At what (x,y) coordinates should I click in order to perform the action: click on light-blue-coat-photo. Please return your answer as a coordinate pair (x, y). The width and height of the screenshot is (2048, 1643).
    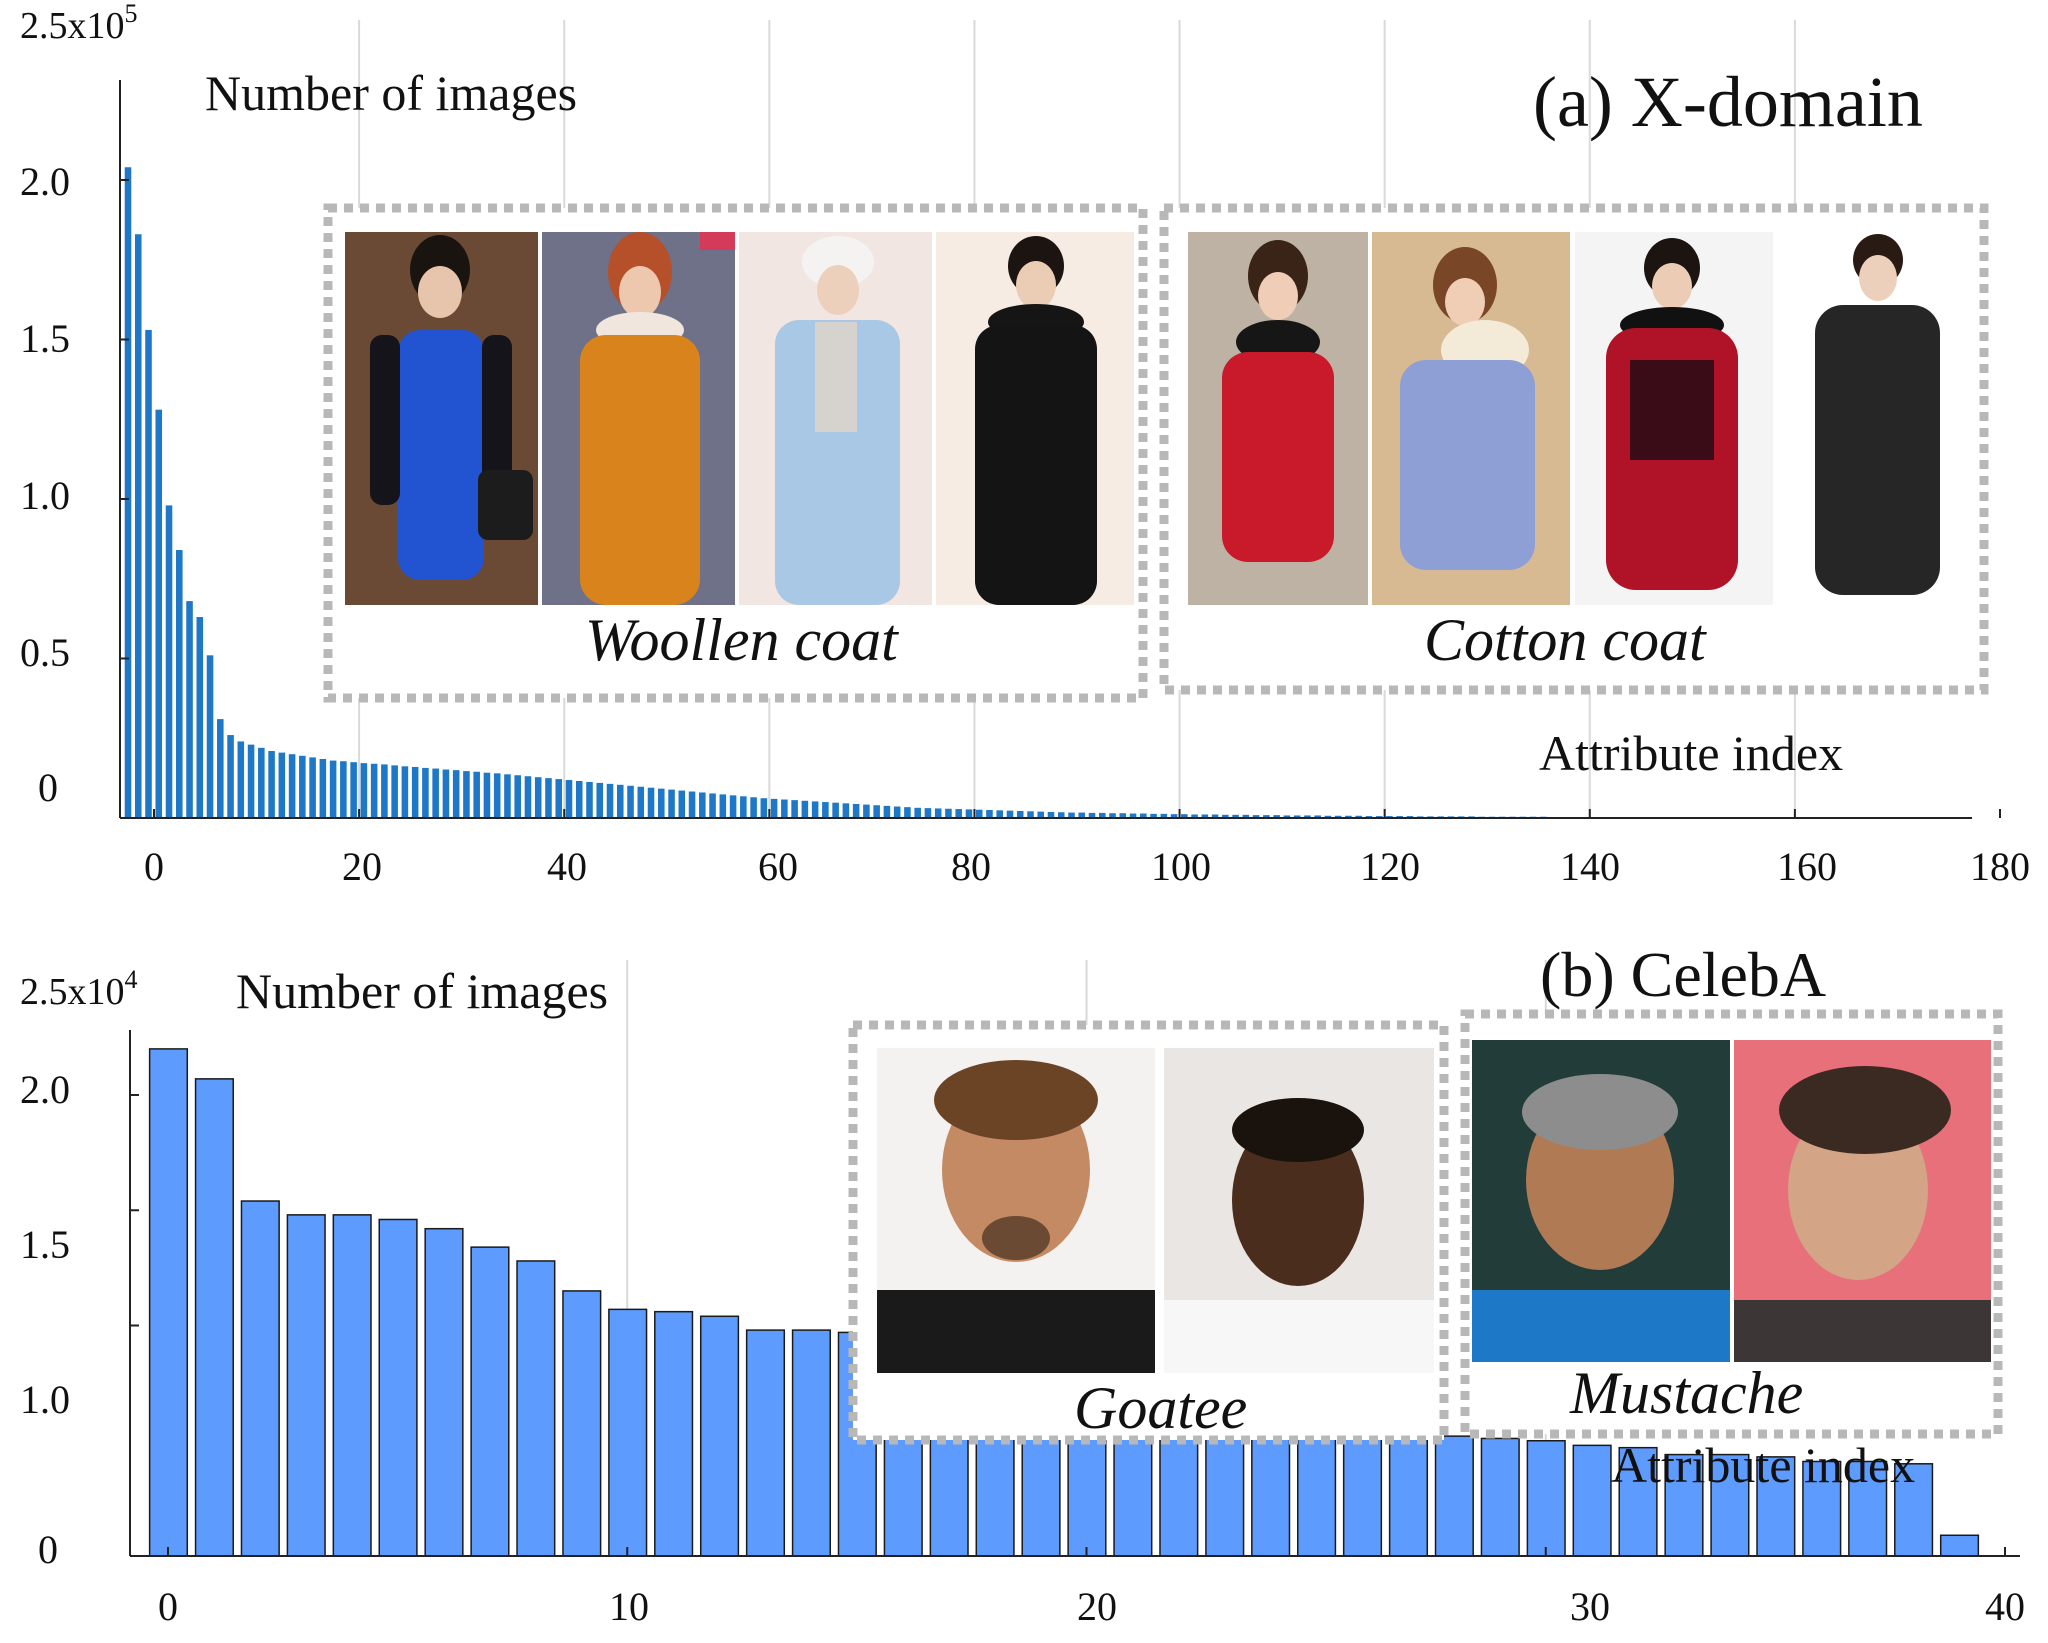
    Looking at the image, I should click on (835, 418).